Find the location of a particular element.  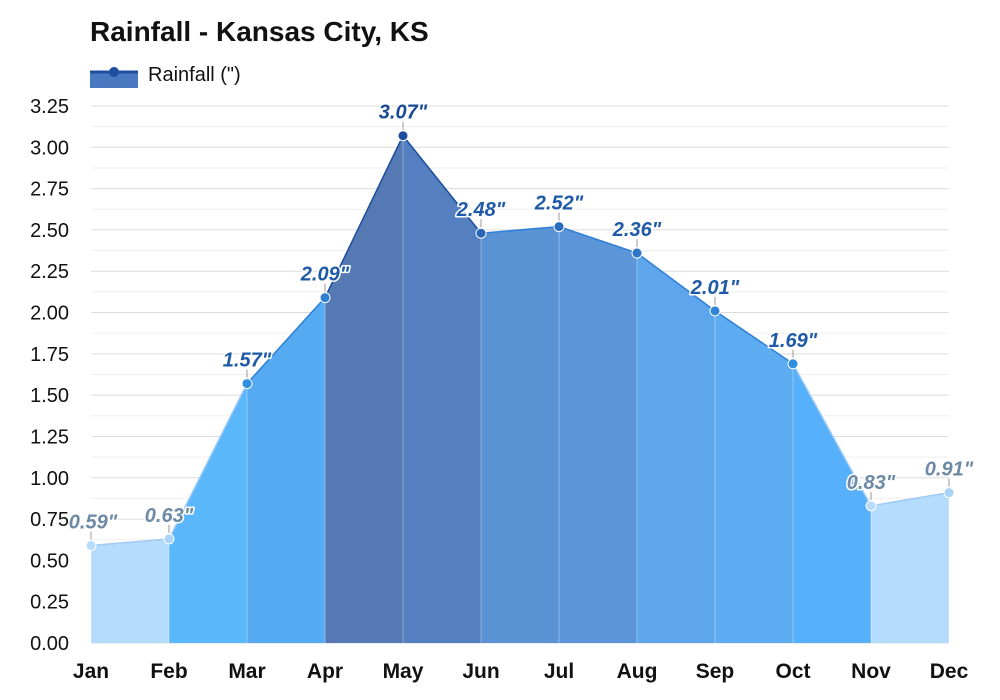

area-segment-oct is located at coordinates (832, 503).